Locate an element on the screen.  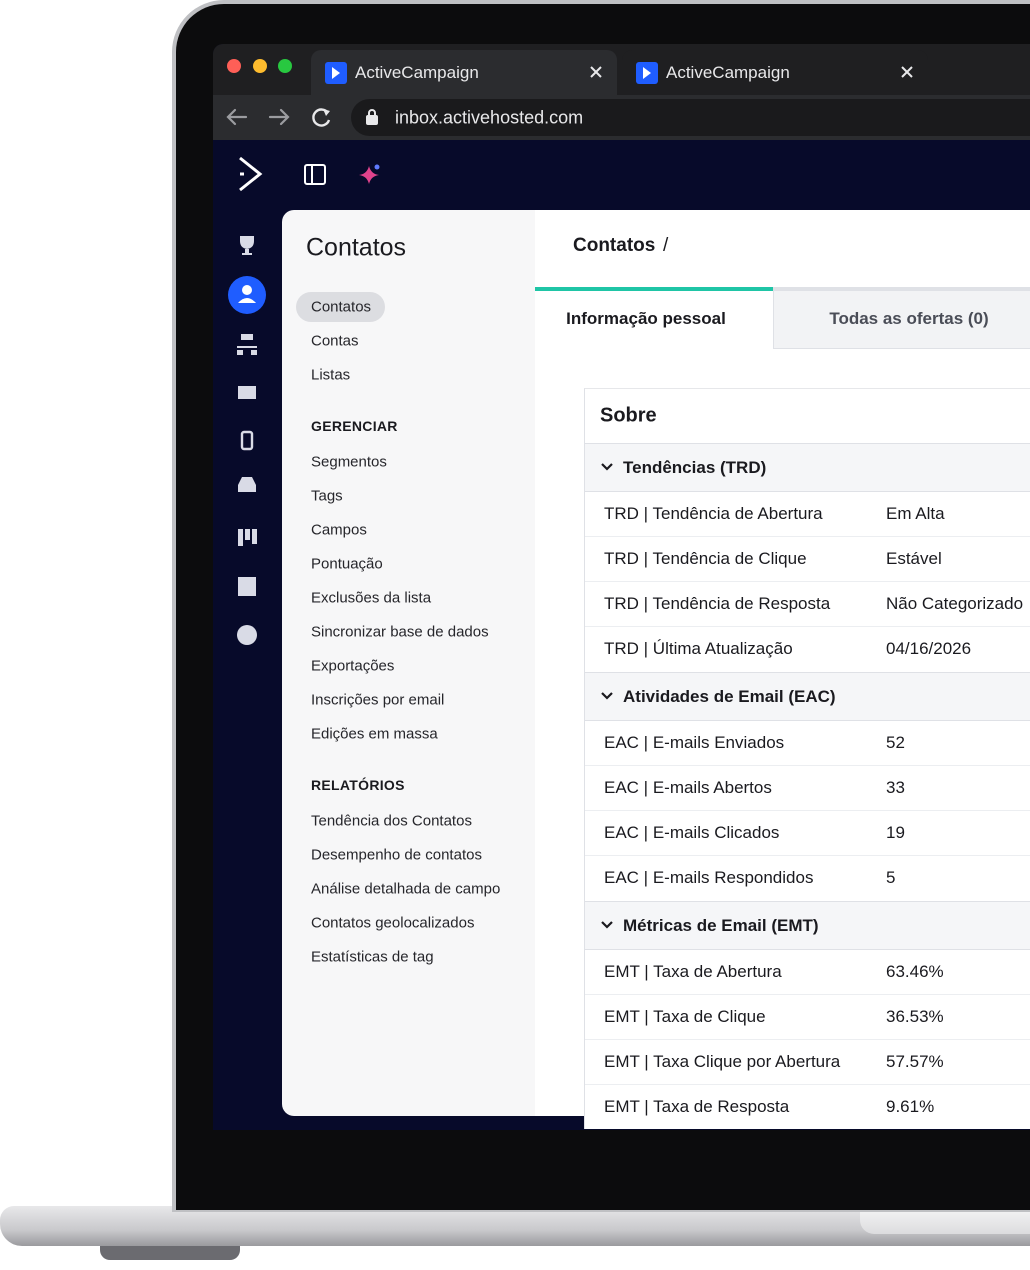
field-value: 9.61% is located at coordinates (910, 1106).